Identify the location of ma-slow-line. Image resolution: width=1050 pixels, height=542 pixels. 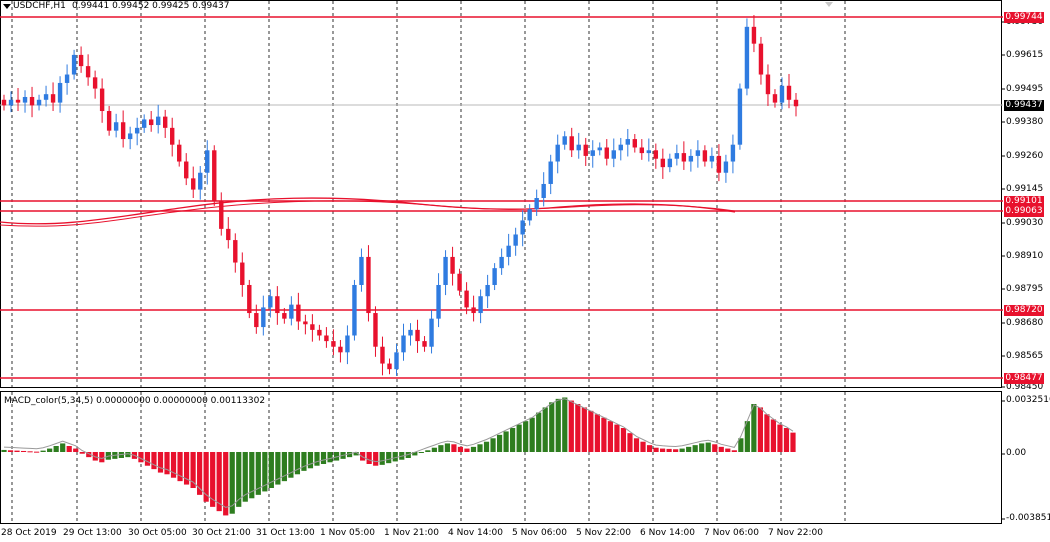
(368, 211).